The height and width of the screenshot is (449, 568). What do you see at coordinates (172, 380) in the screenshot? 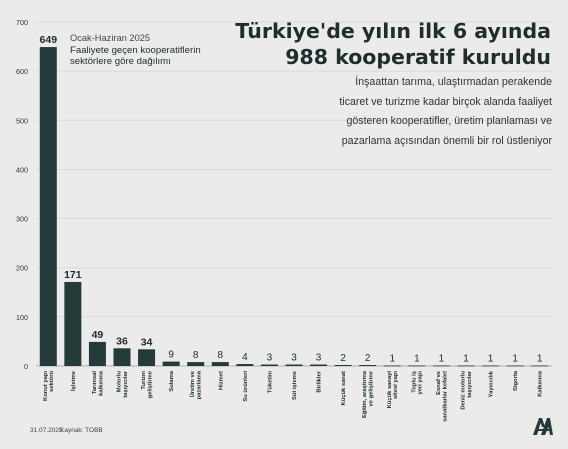
I see `x-tick-label-line: Sulama` at bounding box center [172, 380].